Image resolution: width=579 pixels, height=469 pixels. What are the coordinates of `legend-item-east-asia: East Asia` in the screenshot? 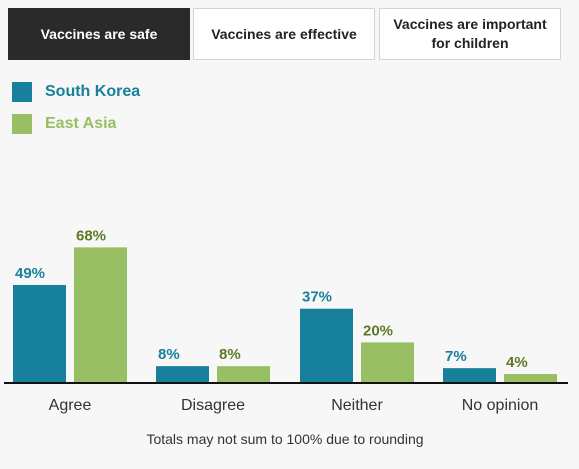 It's located at (76, 124).